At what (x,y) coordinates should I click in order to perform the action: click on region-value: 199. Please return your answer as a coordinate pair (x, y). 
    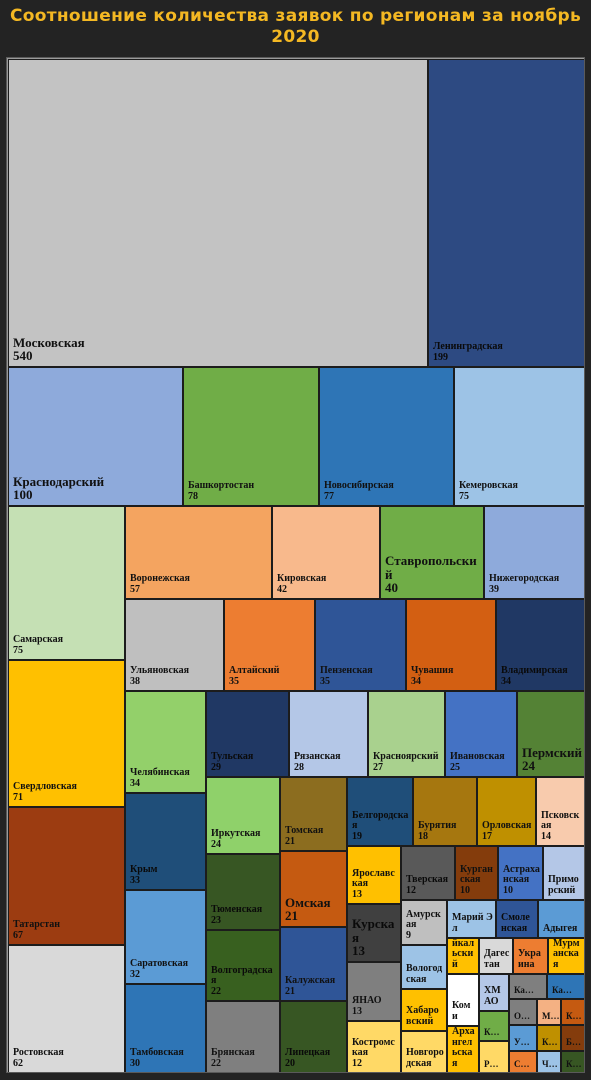
    Looking at the image, I should click on (440, 357).